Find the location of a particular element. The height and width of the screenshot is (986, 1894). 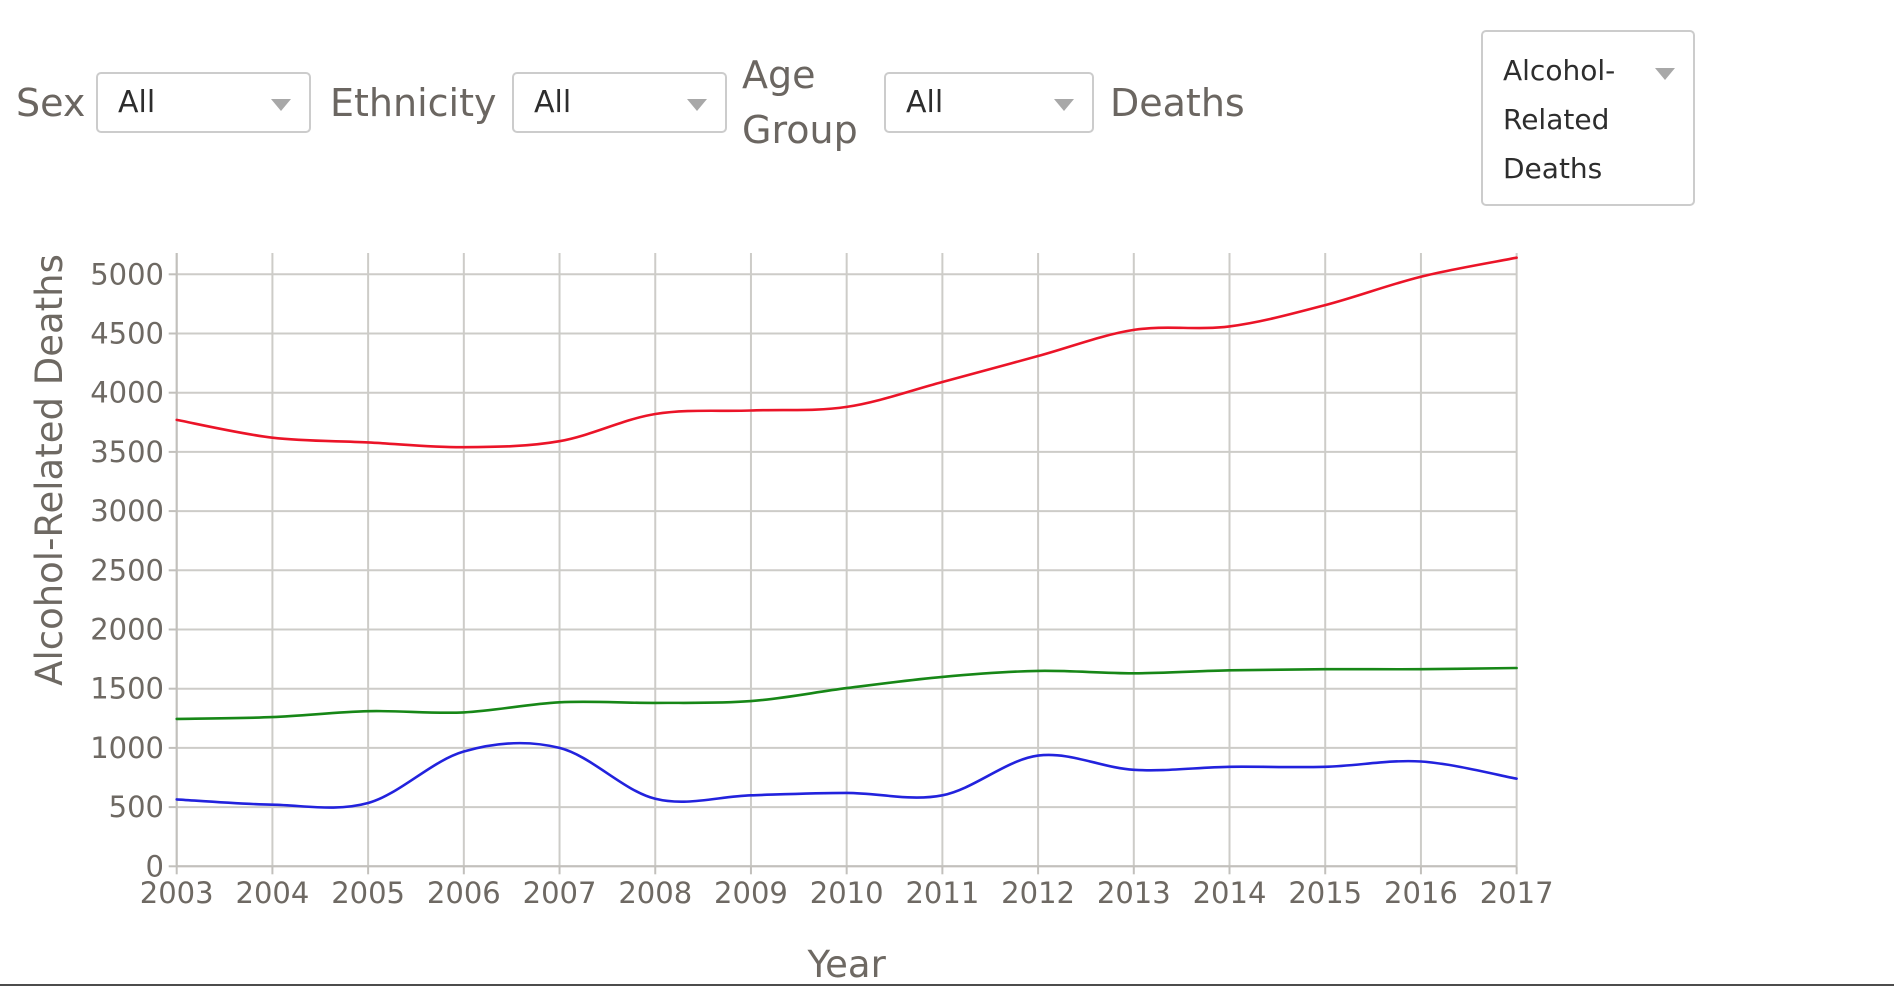

x-tick-label: 2013 is located at coordinates (1134, 893).